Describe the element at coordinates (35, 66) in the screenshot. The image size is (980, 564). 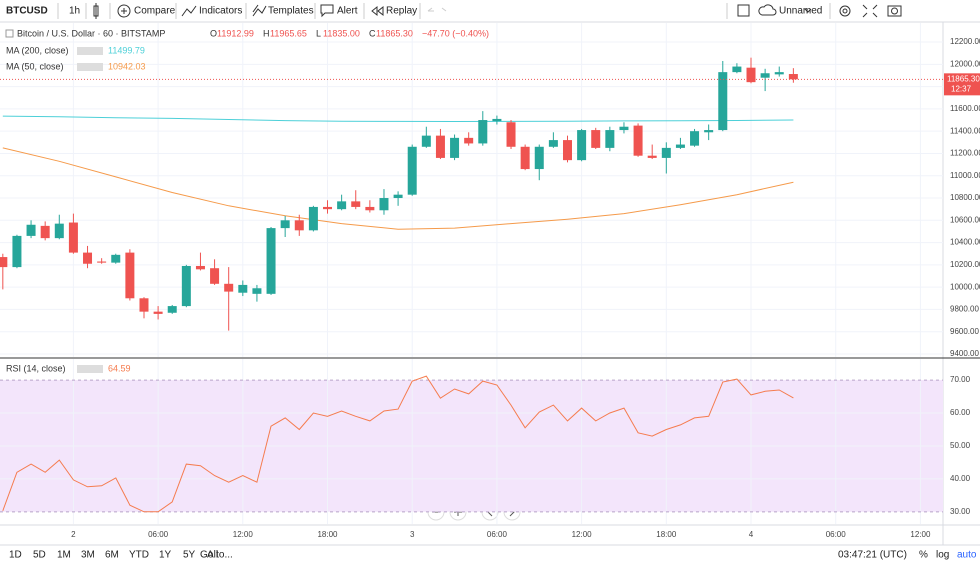
I see `indicator-name: MA (50, close)` at that location.